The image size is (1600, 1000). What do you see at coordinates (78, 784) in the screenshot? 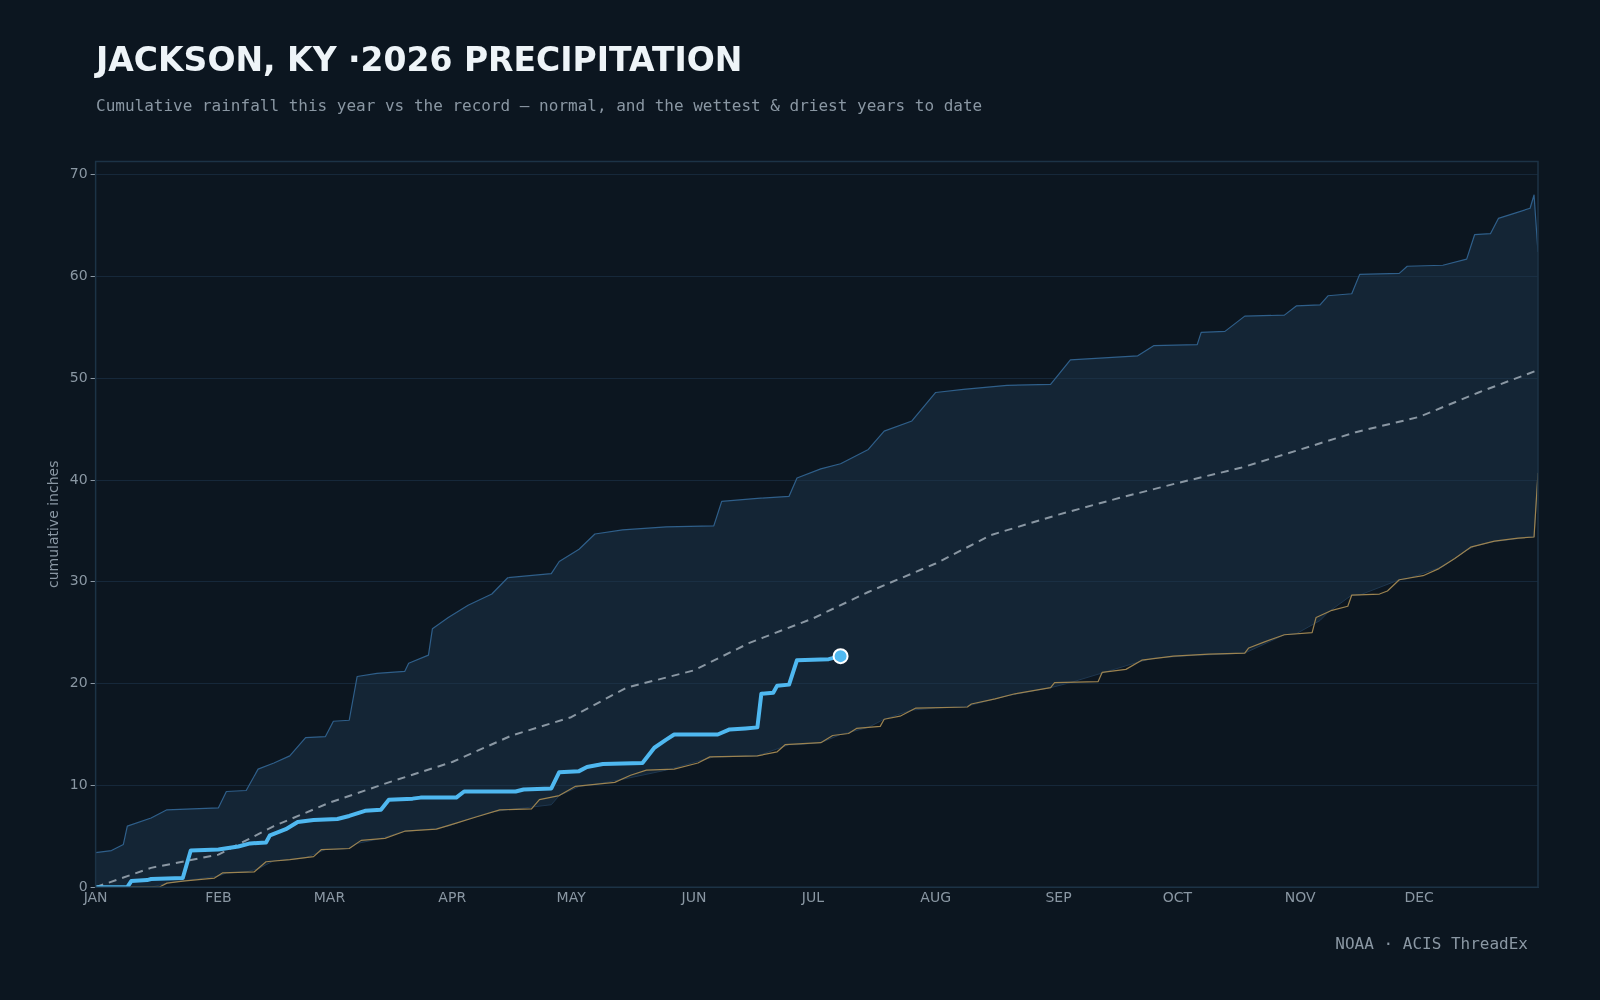
I see `y-tick-label: 10` at bounding box center [78, 784].